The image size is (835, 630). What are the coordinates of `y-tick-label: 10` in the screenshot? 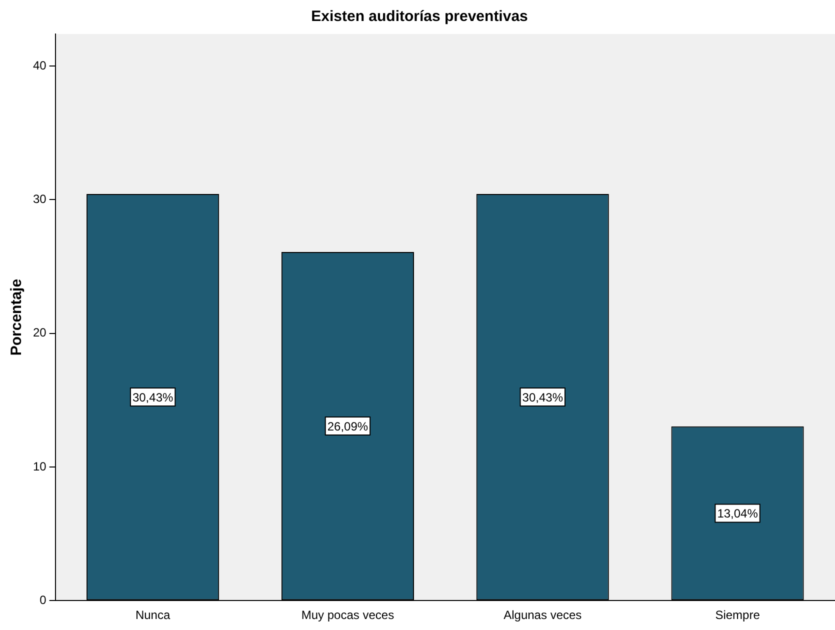 It's located at (39, 466).